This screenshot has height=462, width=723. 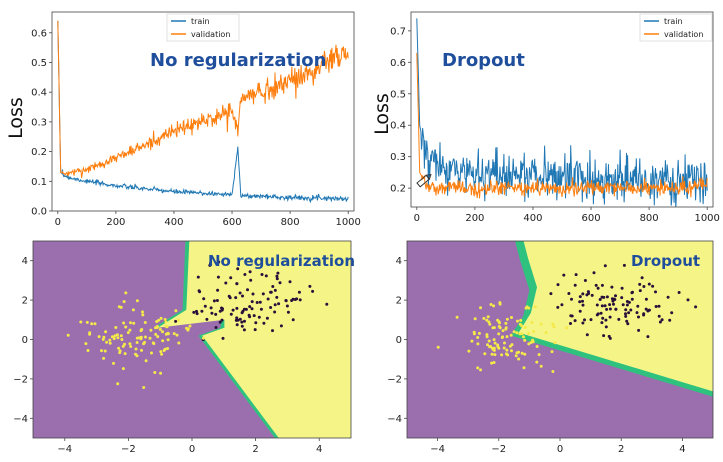 I want to click on region-class-b, so click(x=615, y=316).